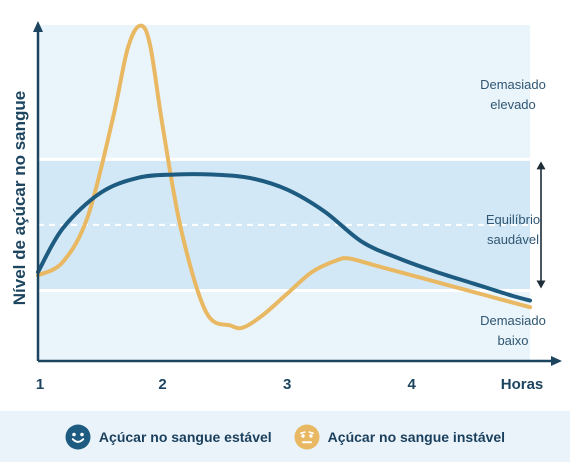 The image size is (570, 462). What do you see at coordinates (19, 198) in the screenshot?
I see `y-axis-label: Nível de açúcar no sangue` at bounding box center [19, 198].